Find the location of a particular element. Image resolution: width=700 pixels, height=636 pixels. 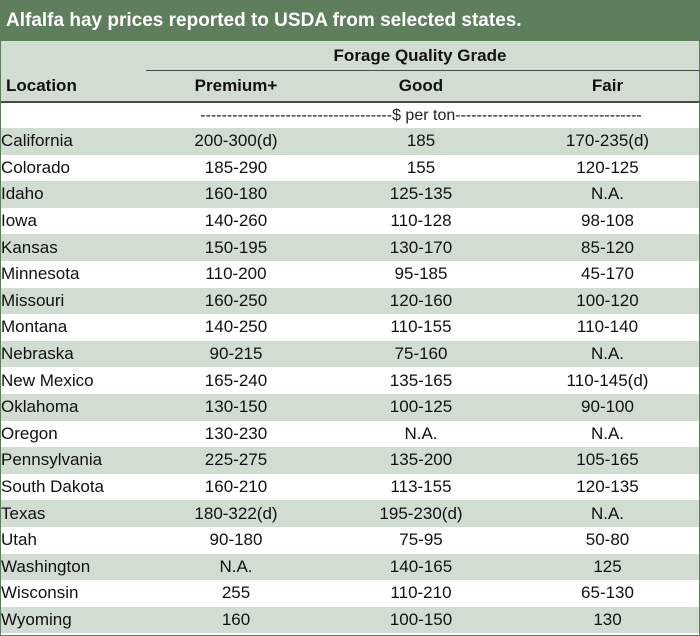

column-header-premium: Premium+ is located at coordinates (236, 85).